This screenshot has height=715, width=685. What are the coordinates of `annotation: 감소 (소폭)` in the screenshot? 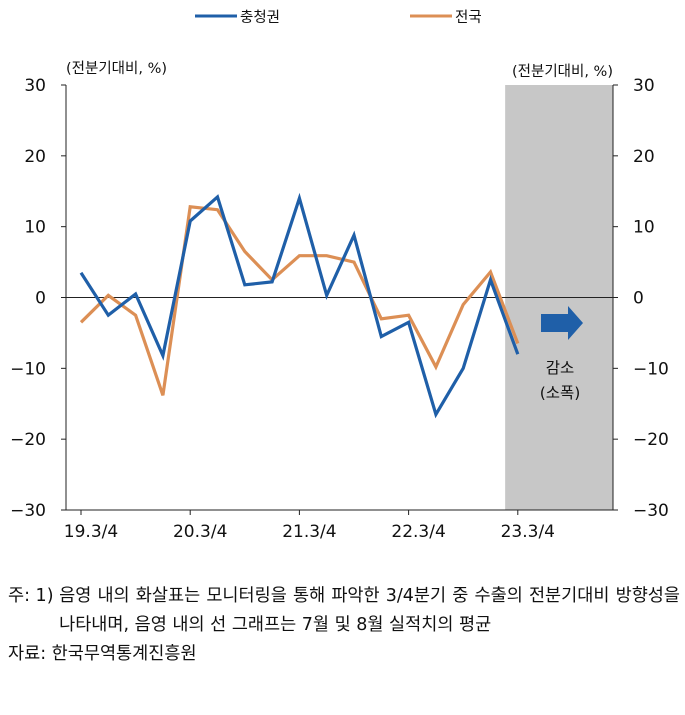 It's located at (561, 354).